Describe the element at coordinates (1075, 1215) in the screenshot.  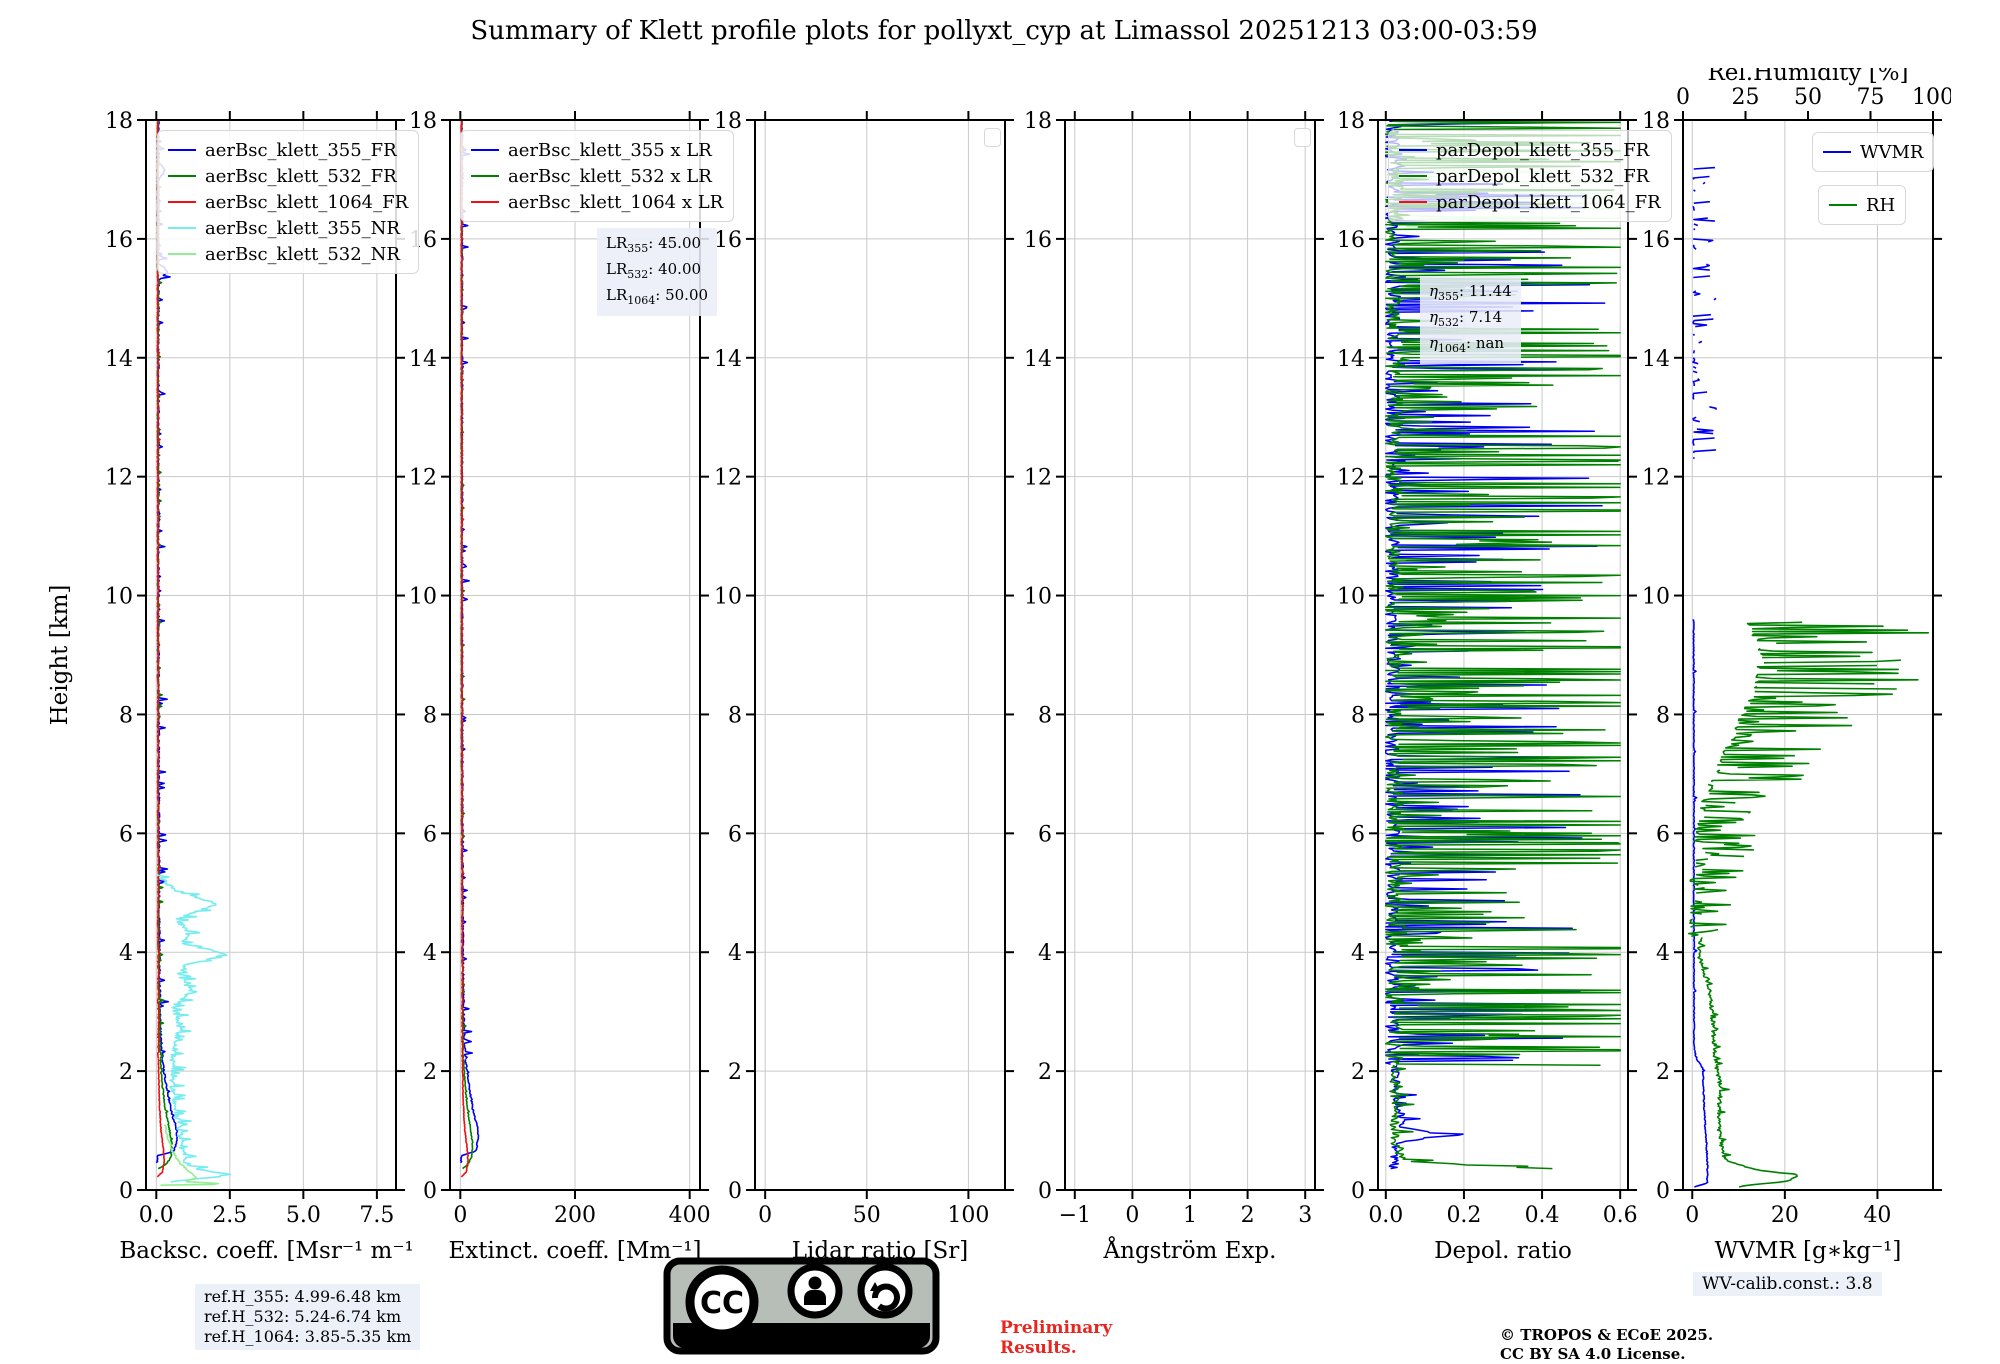
I see `x-tick-label: −1` at that location.